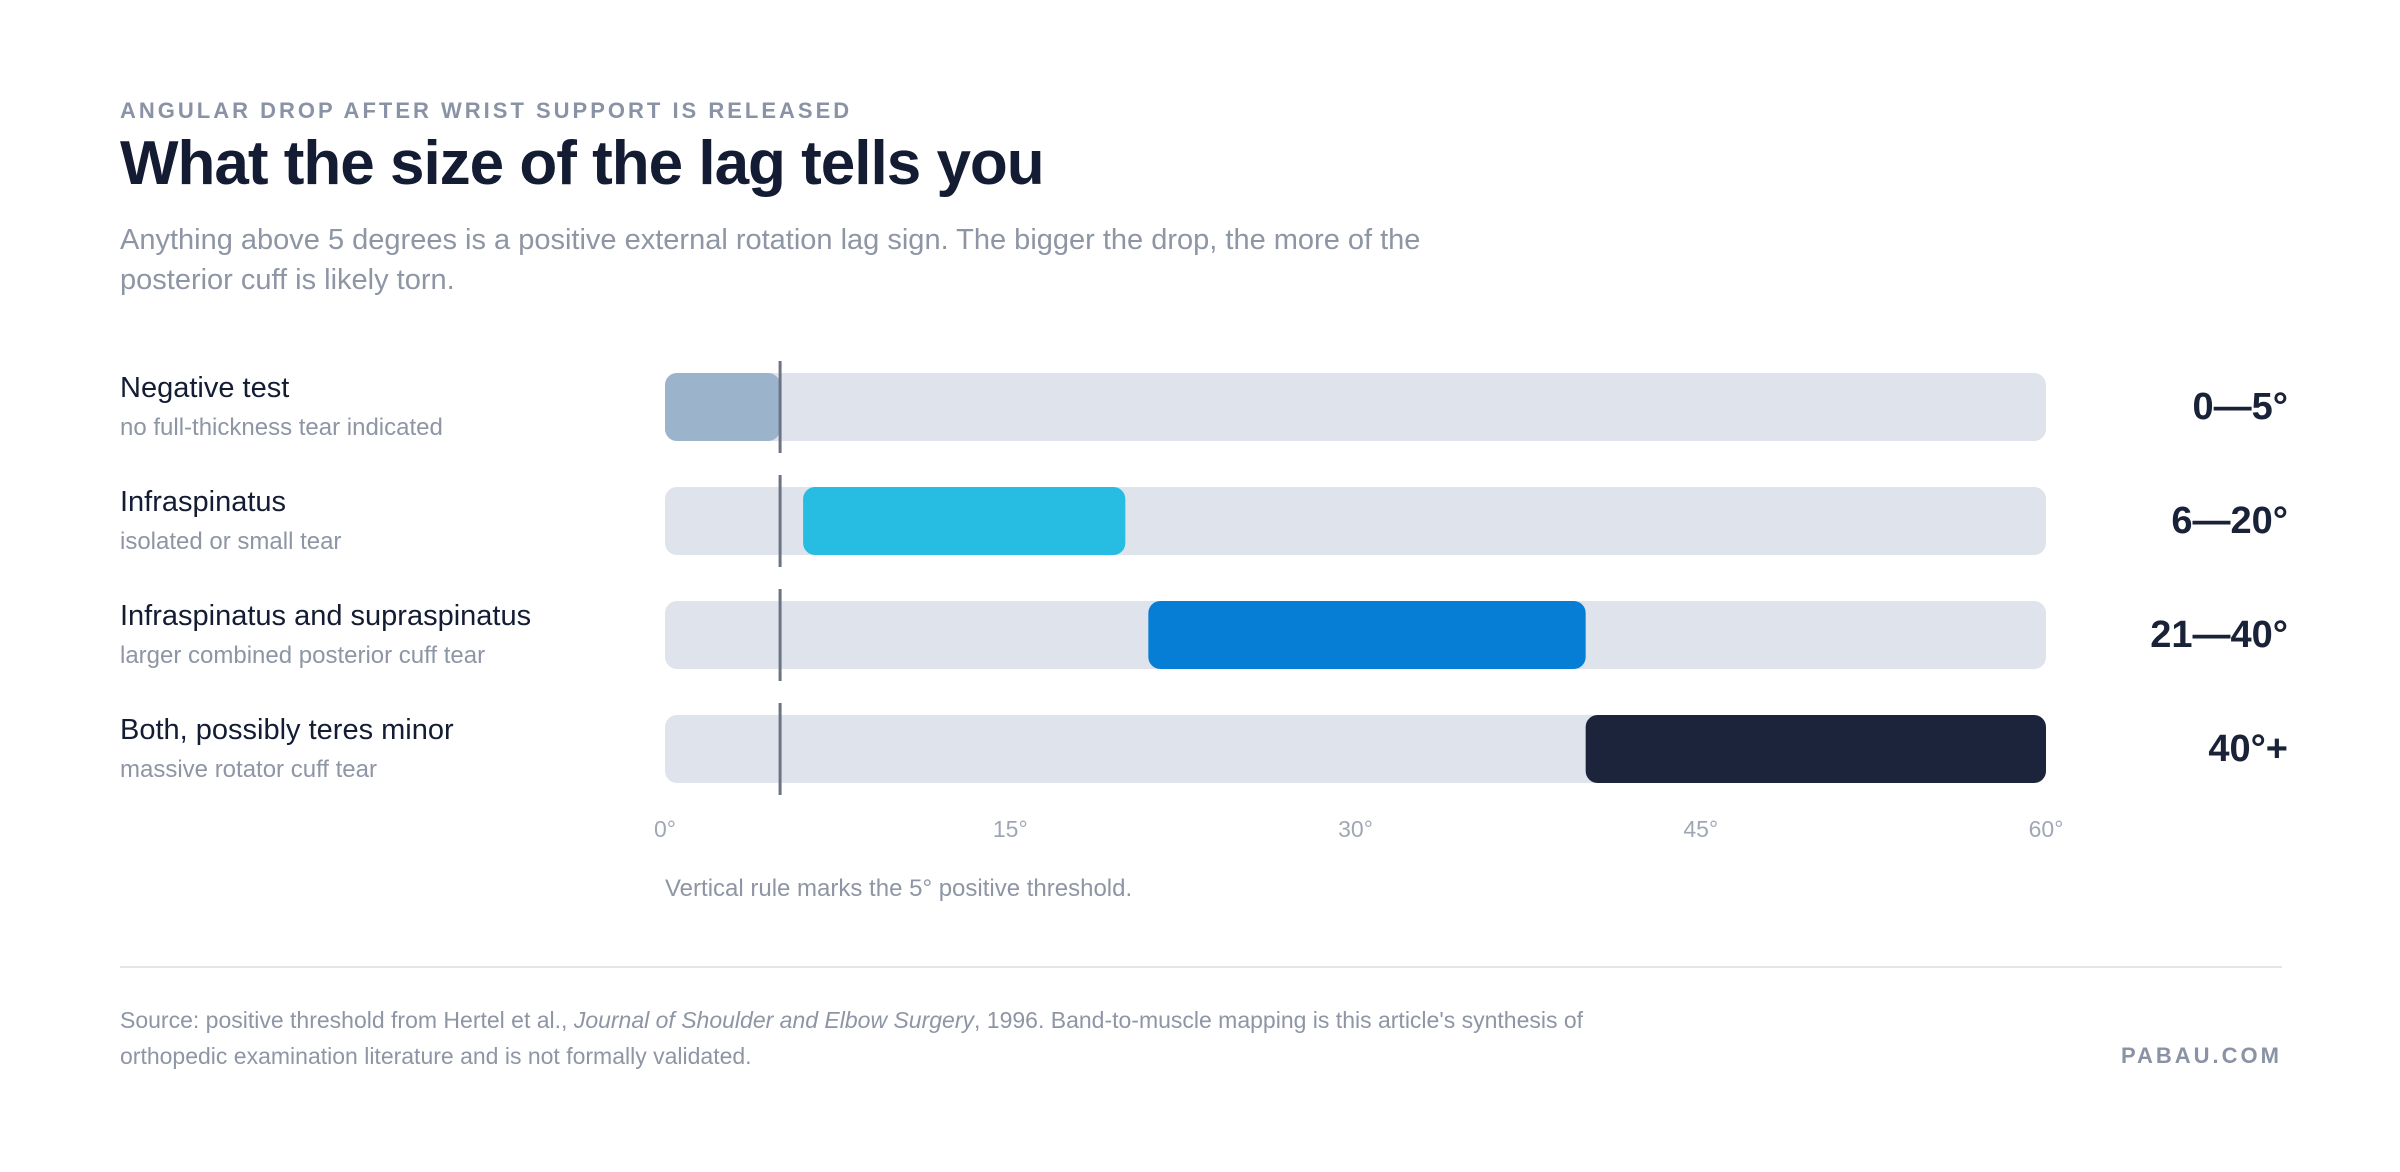 This screenshot has width=2400, height=1172. I want to click on bar-range-infraspinatus, so click(964, 521).